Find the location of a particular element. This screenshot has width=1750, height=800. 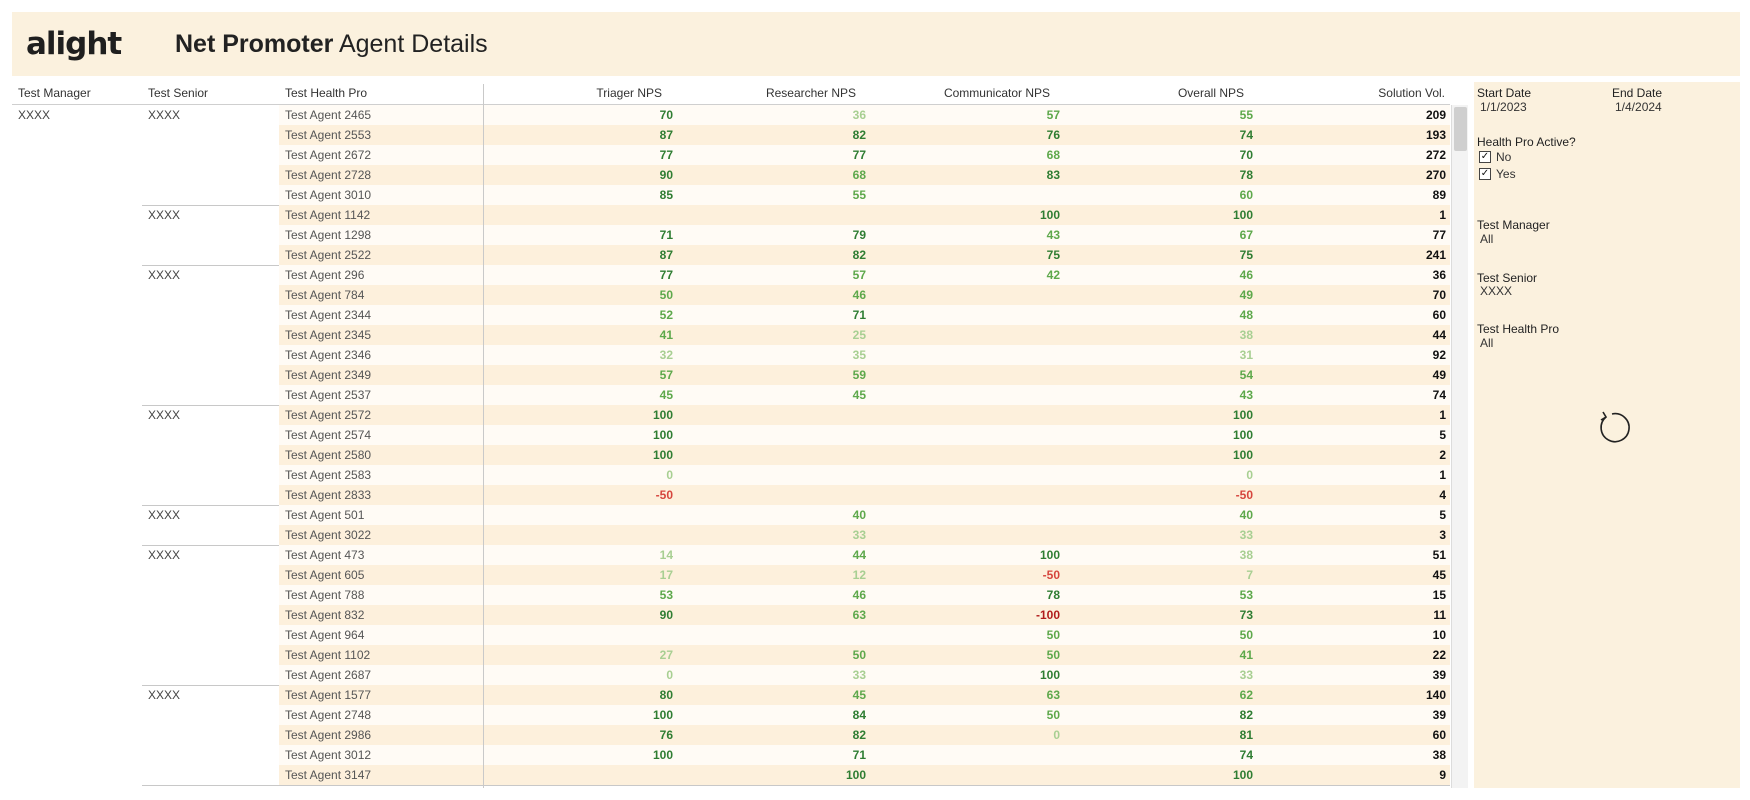

col-header-researcher: Researcher NPS is located at coordinates (810, 93).